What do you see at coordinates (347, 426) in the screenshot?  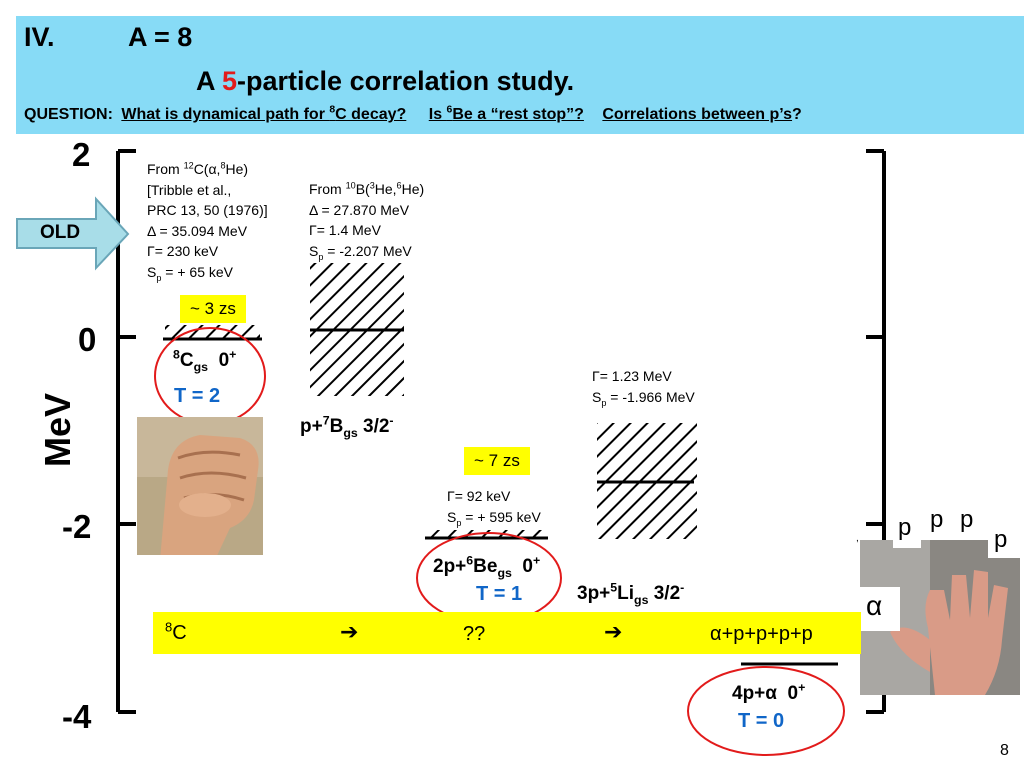 I see `b7-state-label: p+7Bgs 3/2-` at bounding box center [347, 426].